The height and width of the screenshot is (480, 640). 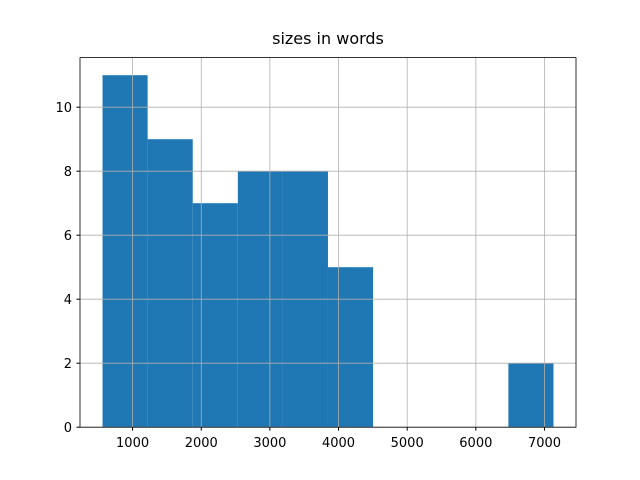 What do you see at coordinates (68, 236) in the screenshot?
I see `y-tick-label: 6` at bounding box center [68, 236].